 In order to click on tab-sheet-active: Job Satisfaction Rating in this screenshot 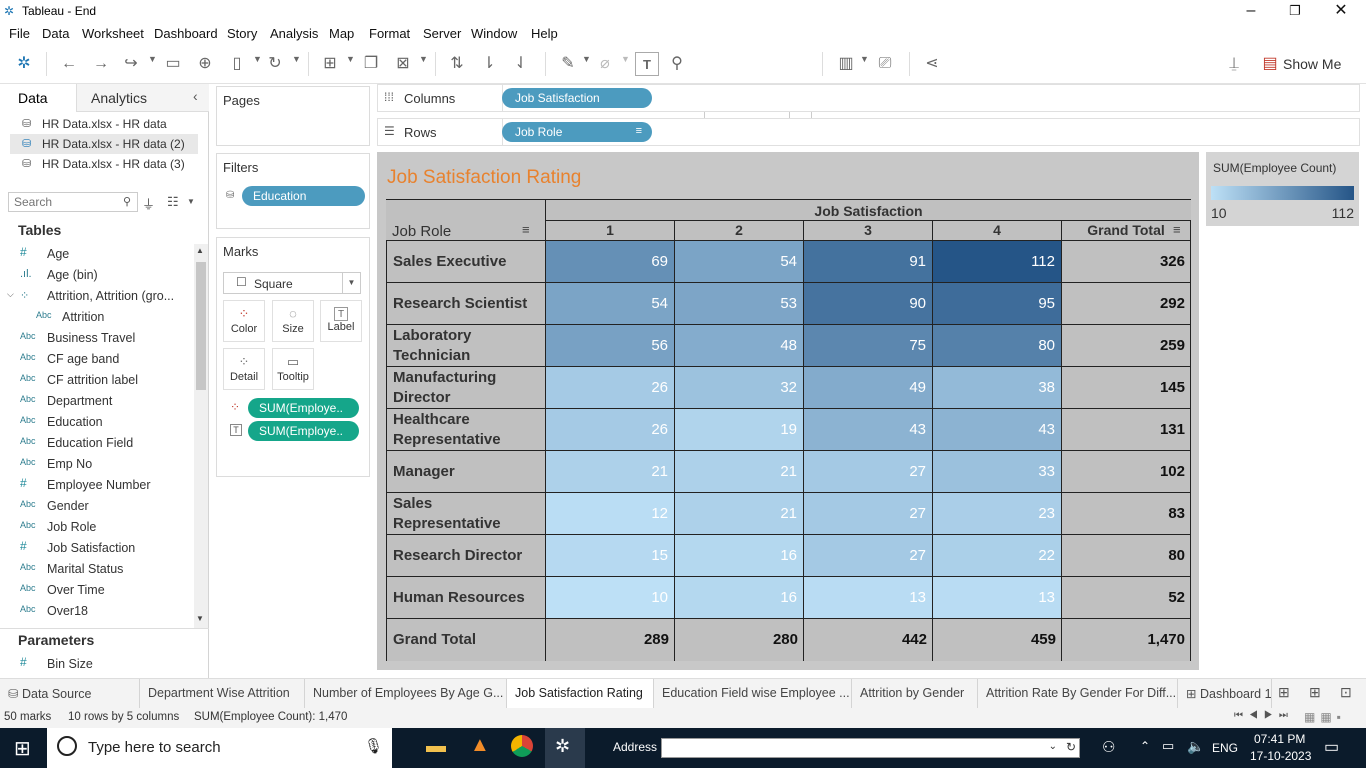, I will do `click(580, 693)`.